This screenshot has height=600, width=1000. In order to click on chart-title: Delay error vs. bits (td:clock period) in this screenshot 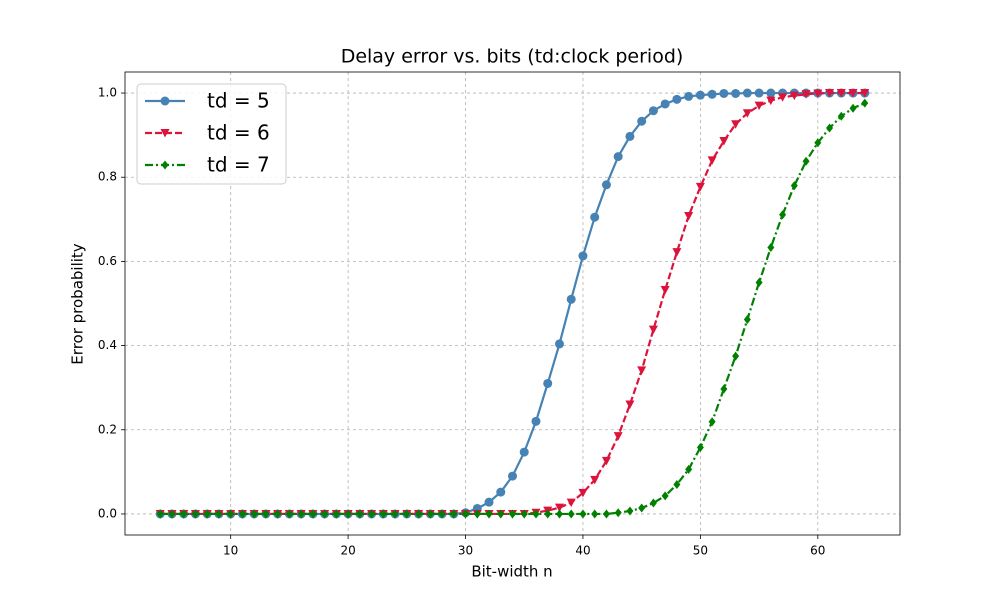, I will do `click(512, 57)`.